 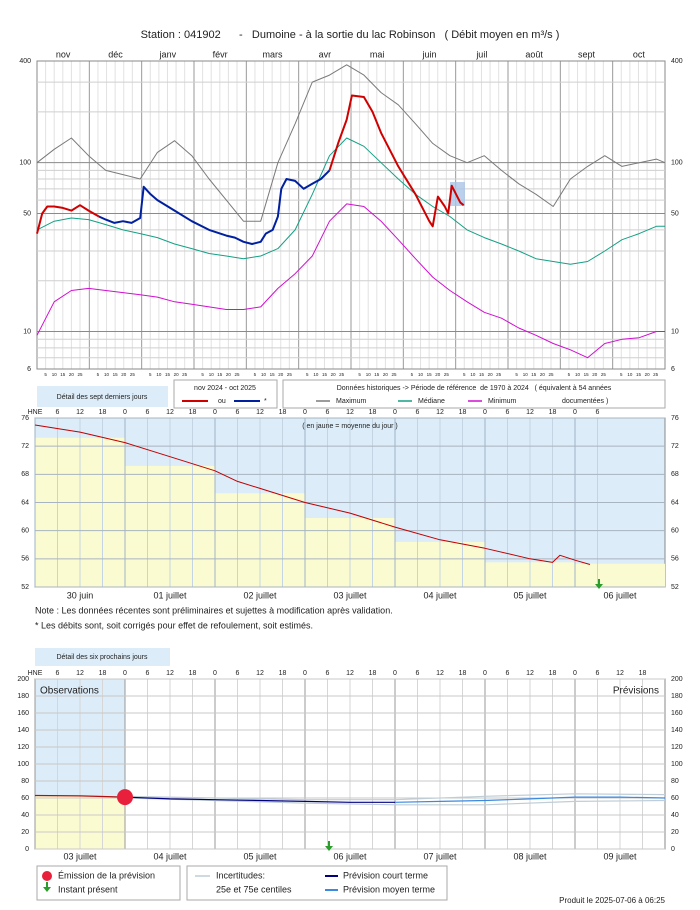 What do you see at coordinates (440, 595) in the screenshot?
I see `x-tick-label: 04 juillet` at bounding box center [440, 595].